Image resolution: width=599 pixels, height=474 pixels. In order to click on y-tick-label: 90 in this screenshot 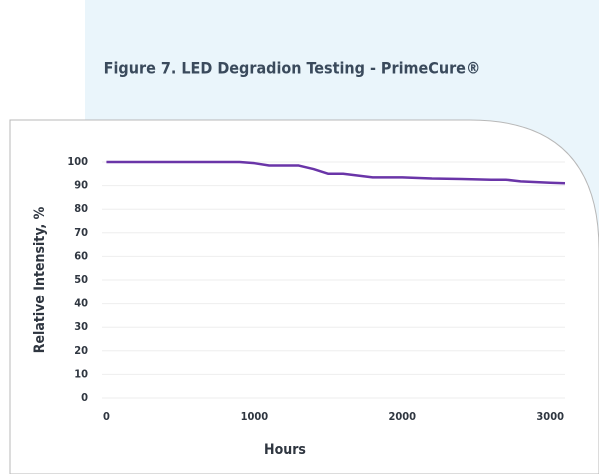, I will do `click(81, 185)`.